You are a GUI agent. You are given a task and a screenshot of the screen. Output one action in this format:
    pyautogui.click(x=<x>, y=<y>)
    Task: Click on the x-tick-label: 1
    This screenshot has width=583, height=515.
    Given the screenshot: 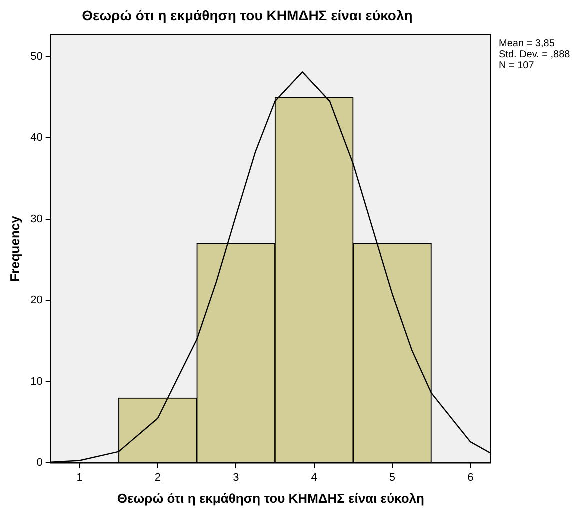 What is the action you would take?
    pyautogui.click(x=79, y=478)
    